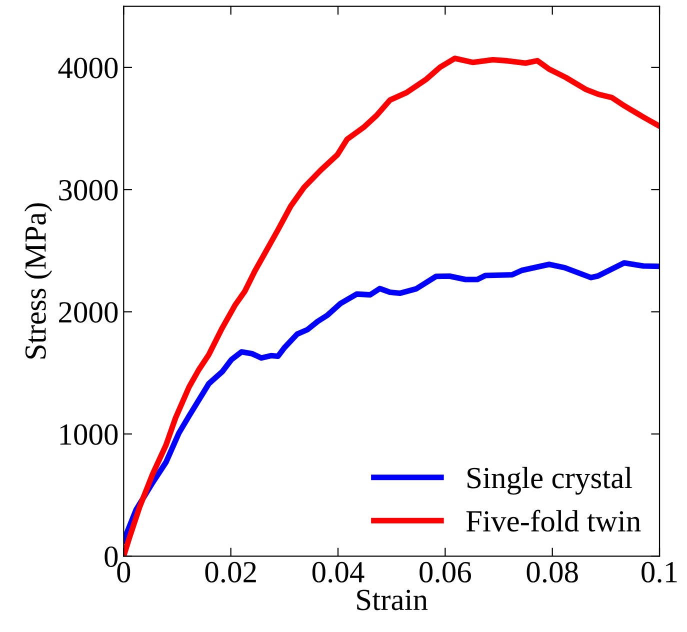  Describe the element at coordinates (230, 572) in the screenshot. I see `x-tick-label: 0.02` at that location.